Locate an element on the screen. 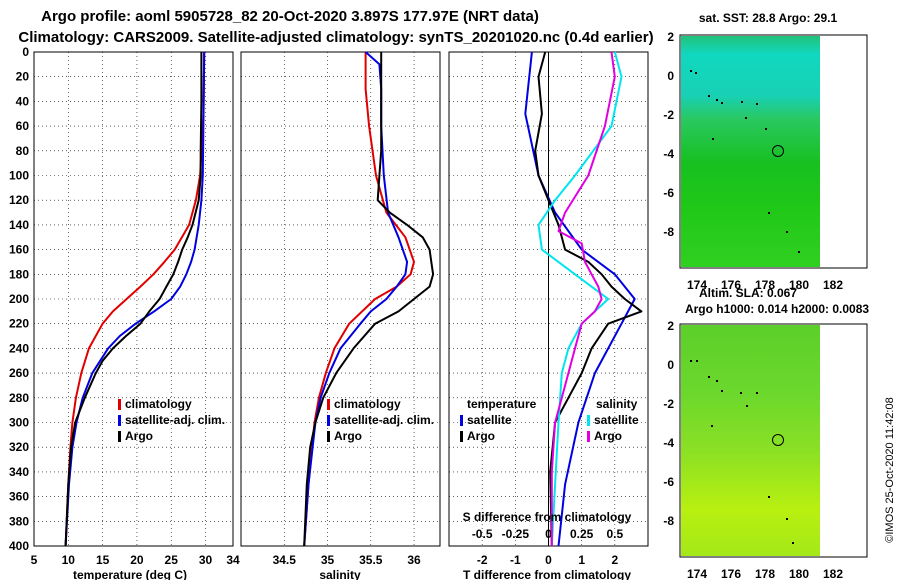 This screenshot has height=580, width=900. sst-map: 174 176 178 180 182 2 0 -2 -4 -6 -8 is located at coordinates (765, 161).